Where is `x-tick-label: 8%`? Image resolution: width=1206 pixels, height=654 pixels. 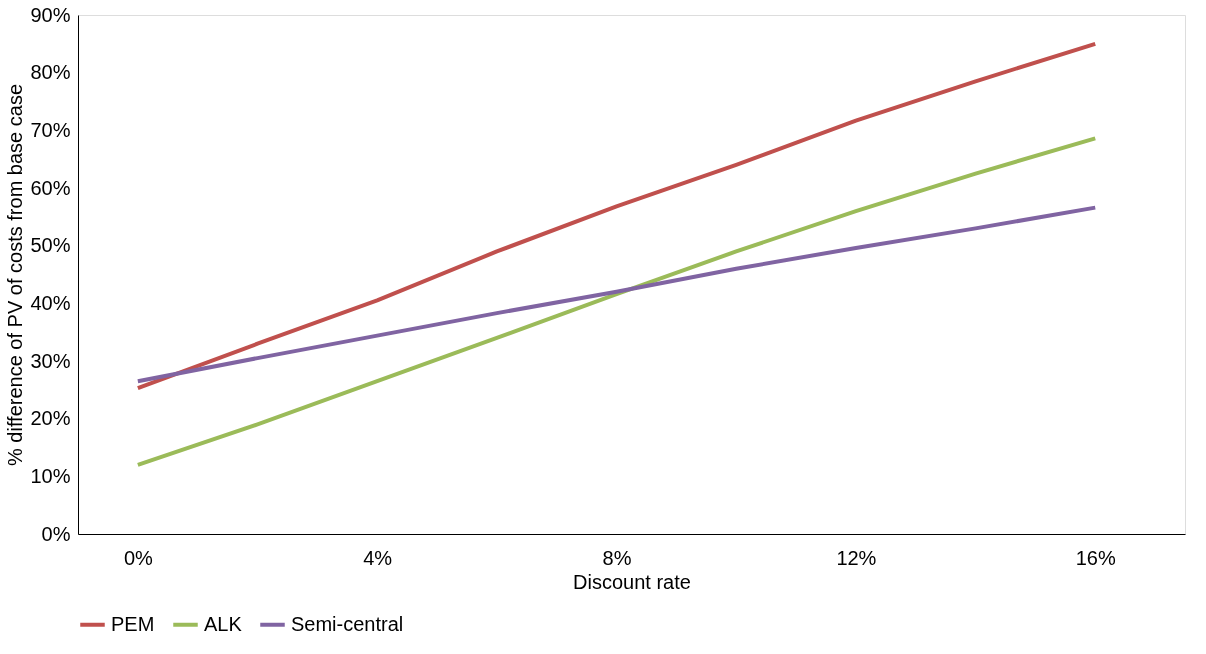
x-tick-label: 8% is located at coordinates (617, 557).